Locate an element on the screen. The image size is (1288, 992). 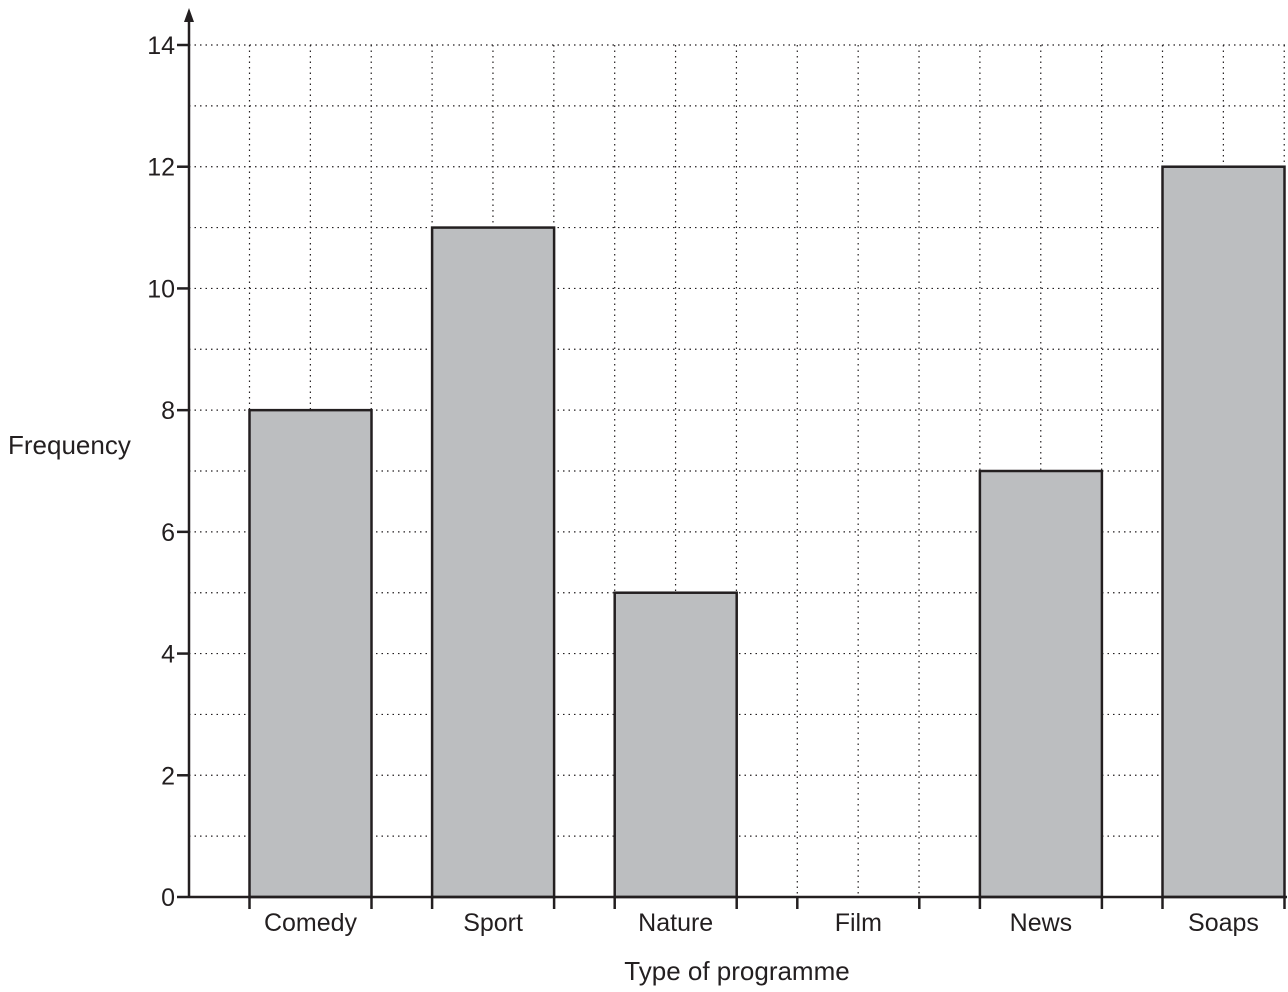
x-axis-ticks: Comedy Sport Nature Film News Soaps is located at coordinates (767, 917).